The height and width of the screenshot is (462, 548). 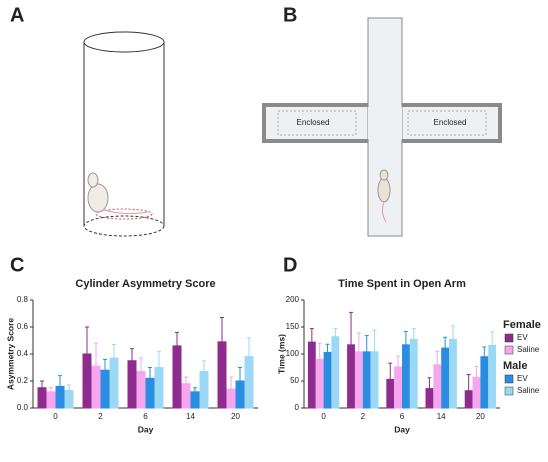 I want to click on y-tick-label: 0.4, so click(x=23, y=353).